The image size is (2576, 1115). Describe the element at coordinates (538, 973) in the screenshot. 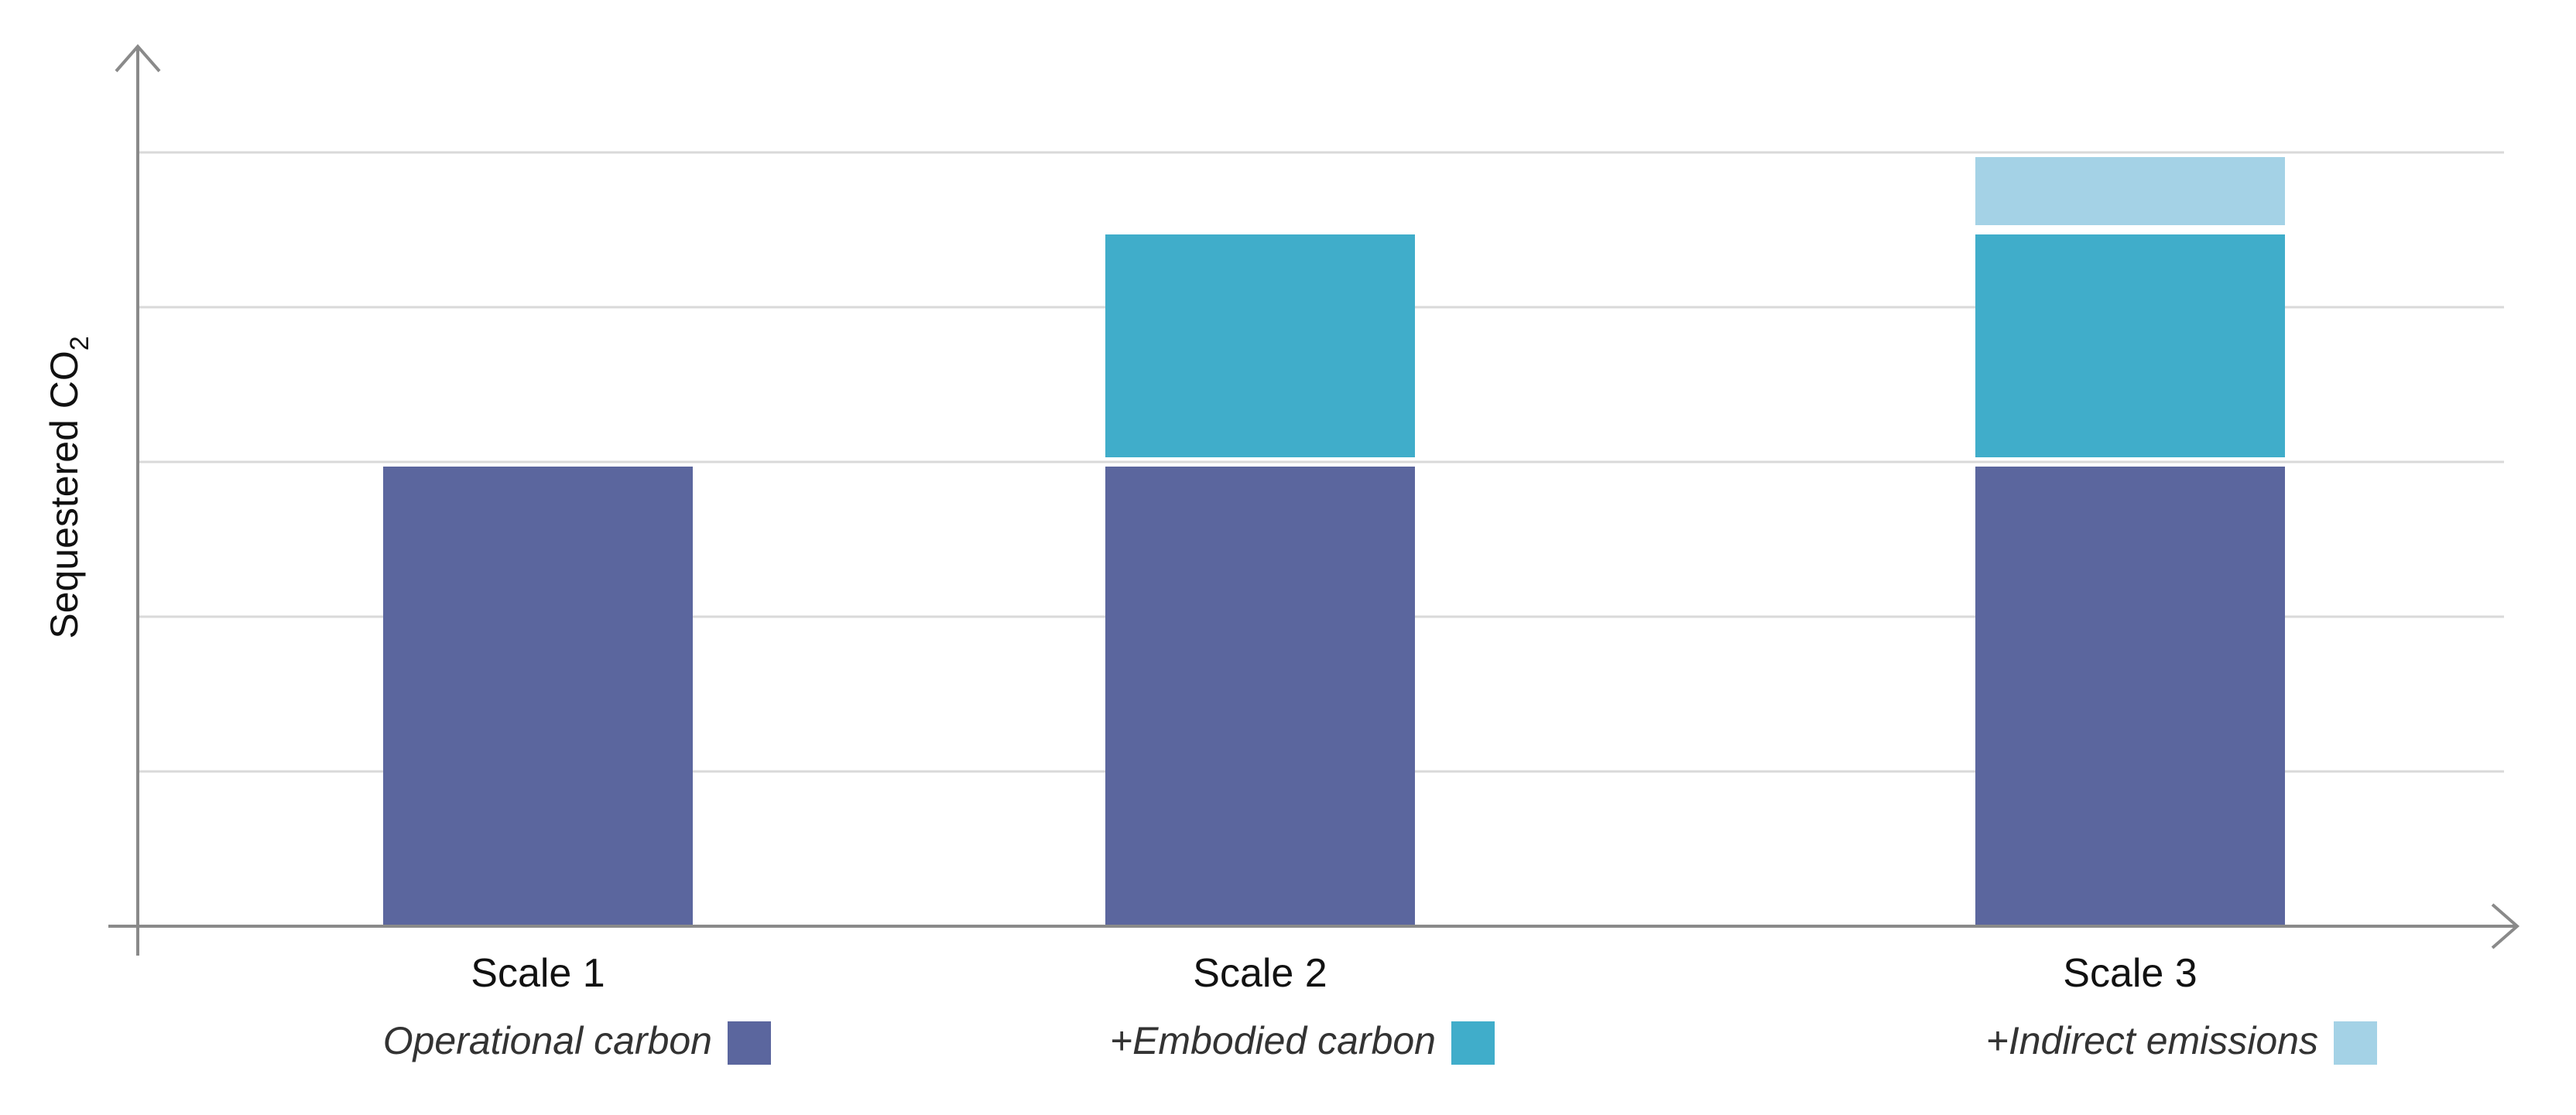

I see `category-label: Scale 1` at that location.